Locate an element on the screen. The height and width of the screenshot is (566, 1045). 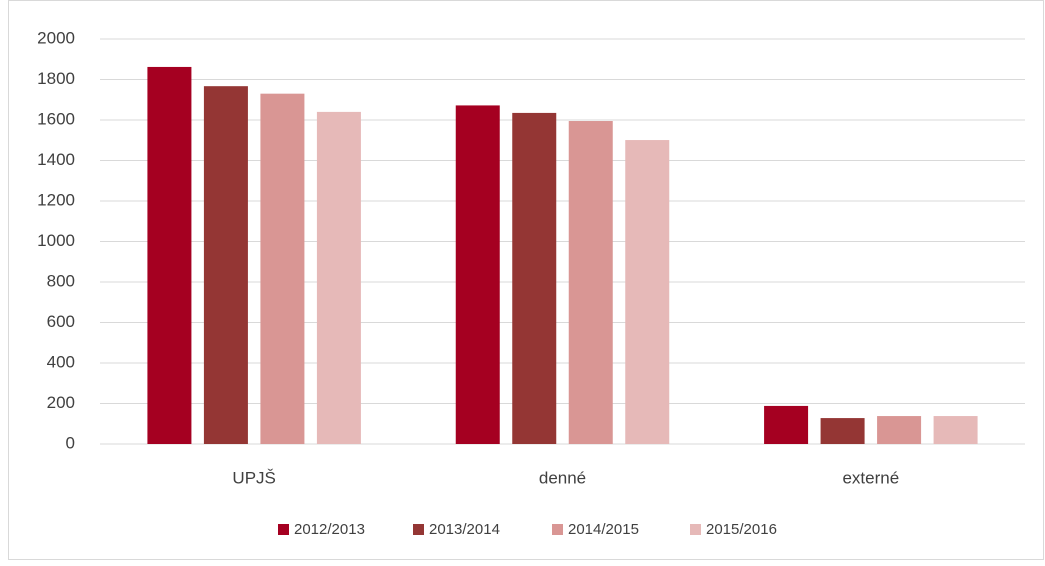
y-tick-label: 600 is located at coordinates (61, 321).